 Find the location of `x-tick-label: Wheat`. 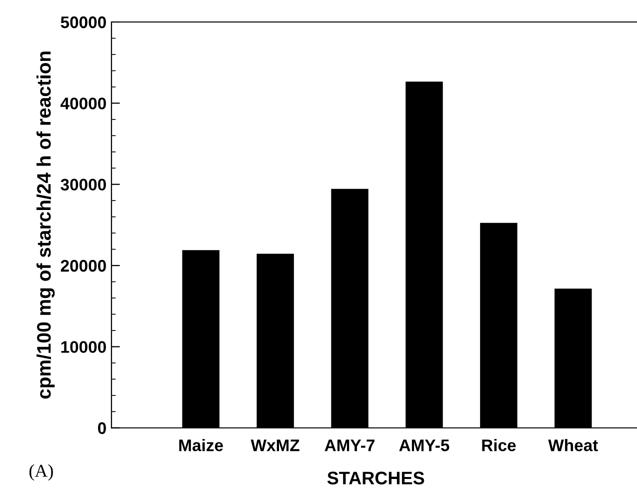

x-tick-label: Wheat is located at coordinates (573, 445).